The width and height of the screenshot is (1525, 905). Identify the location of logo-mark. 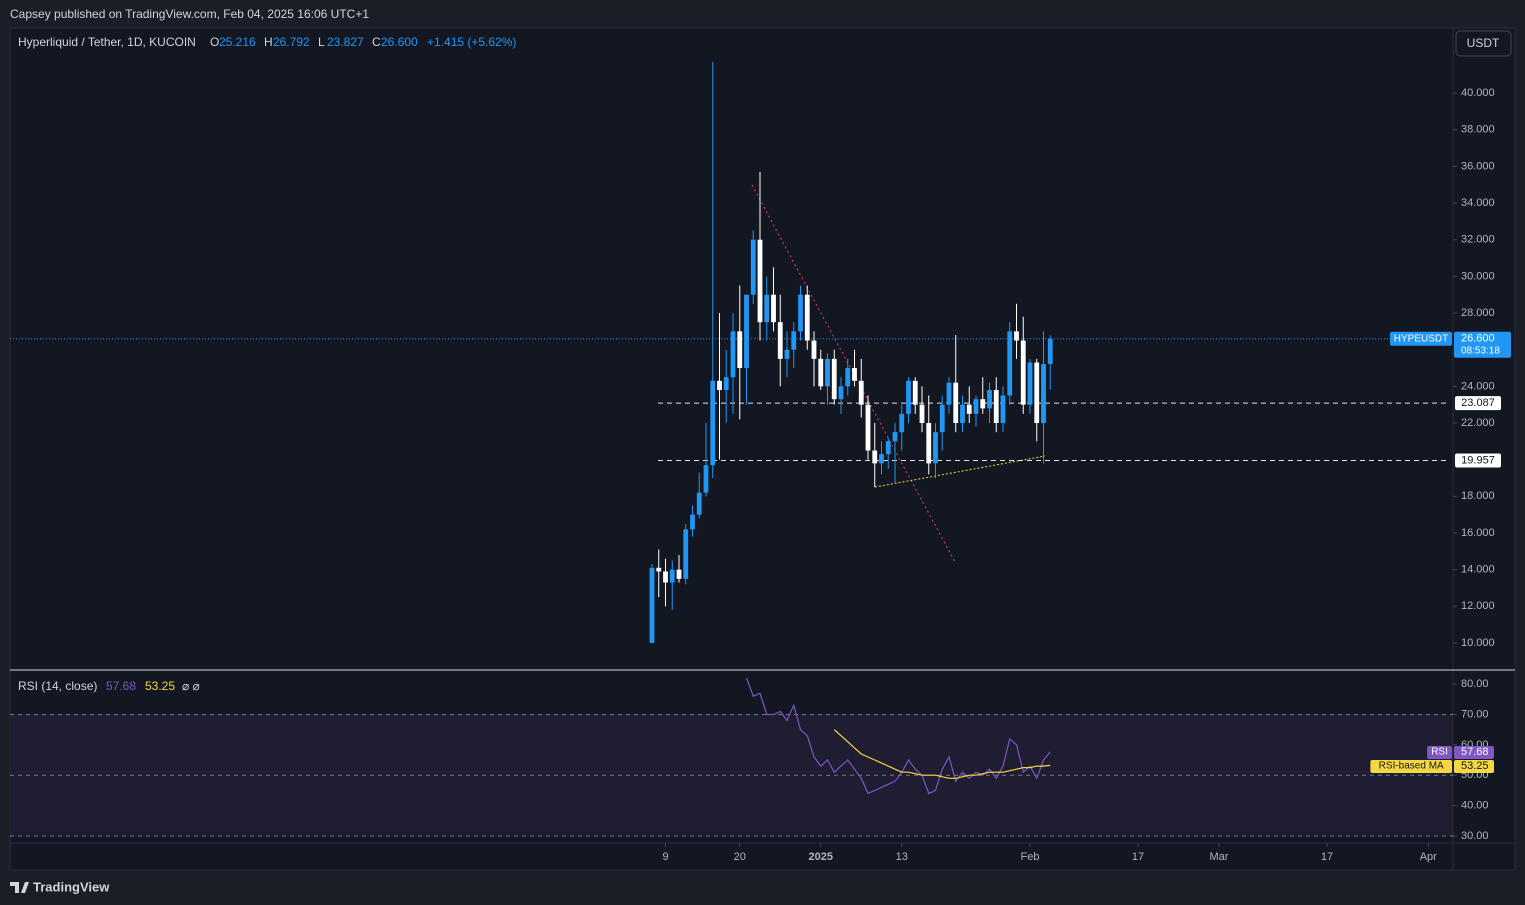
(19, 887).